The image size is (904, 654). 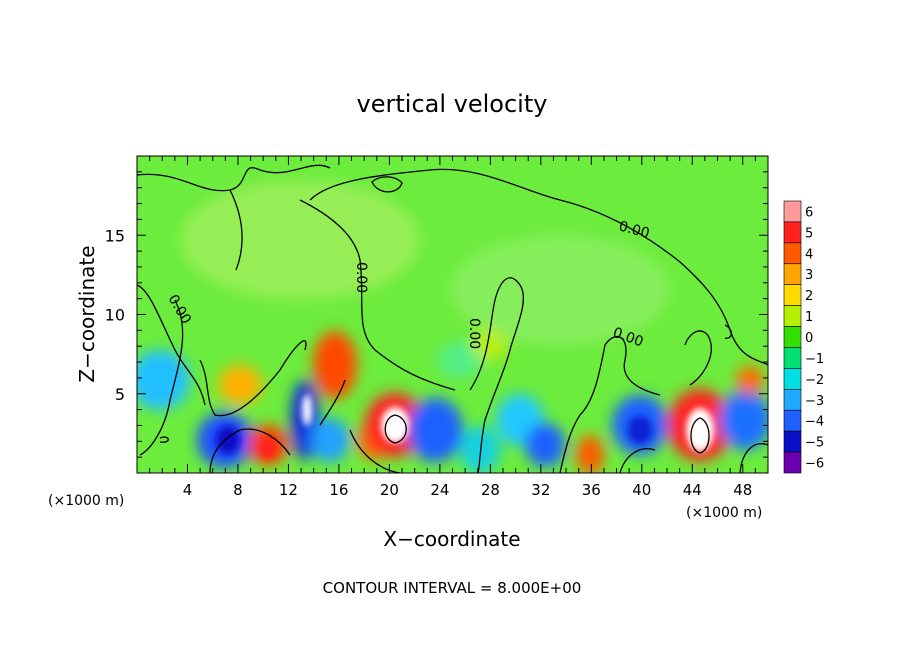 I want to click on x-tick-label: 28, so click(x=490, y=490).